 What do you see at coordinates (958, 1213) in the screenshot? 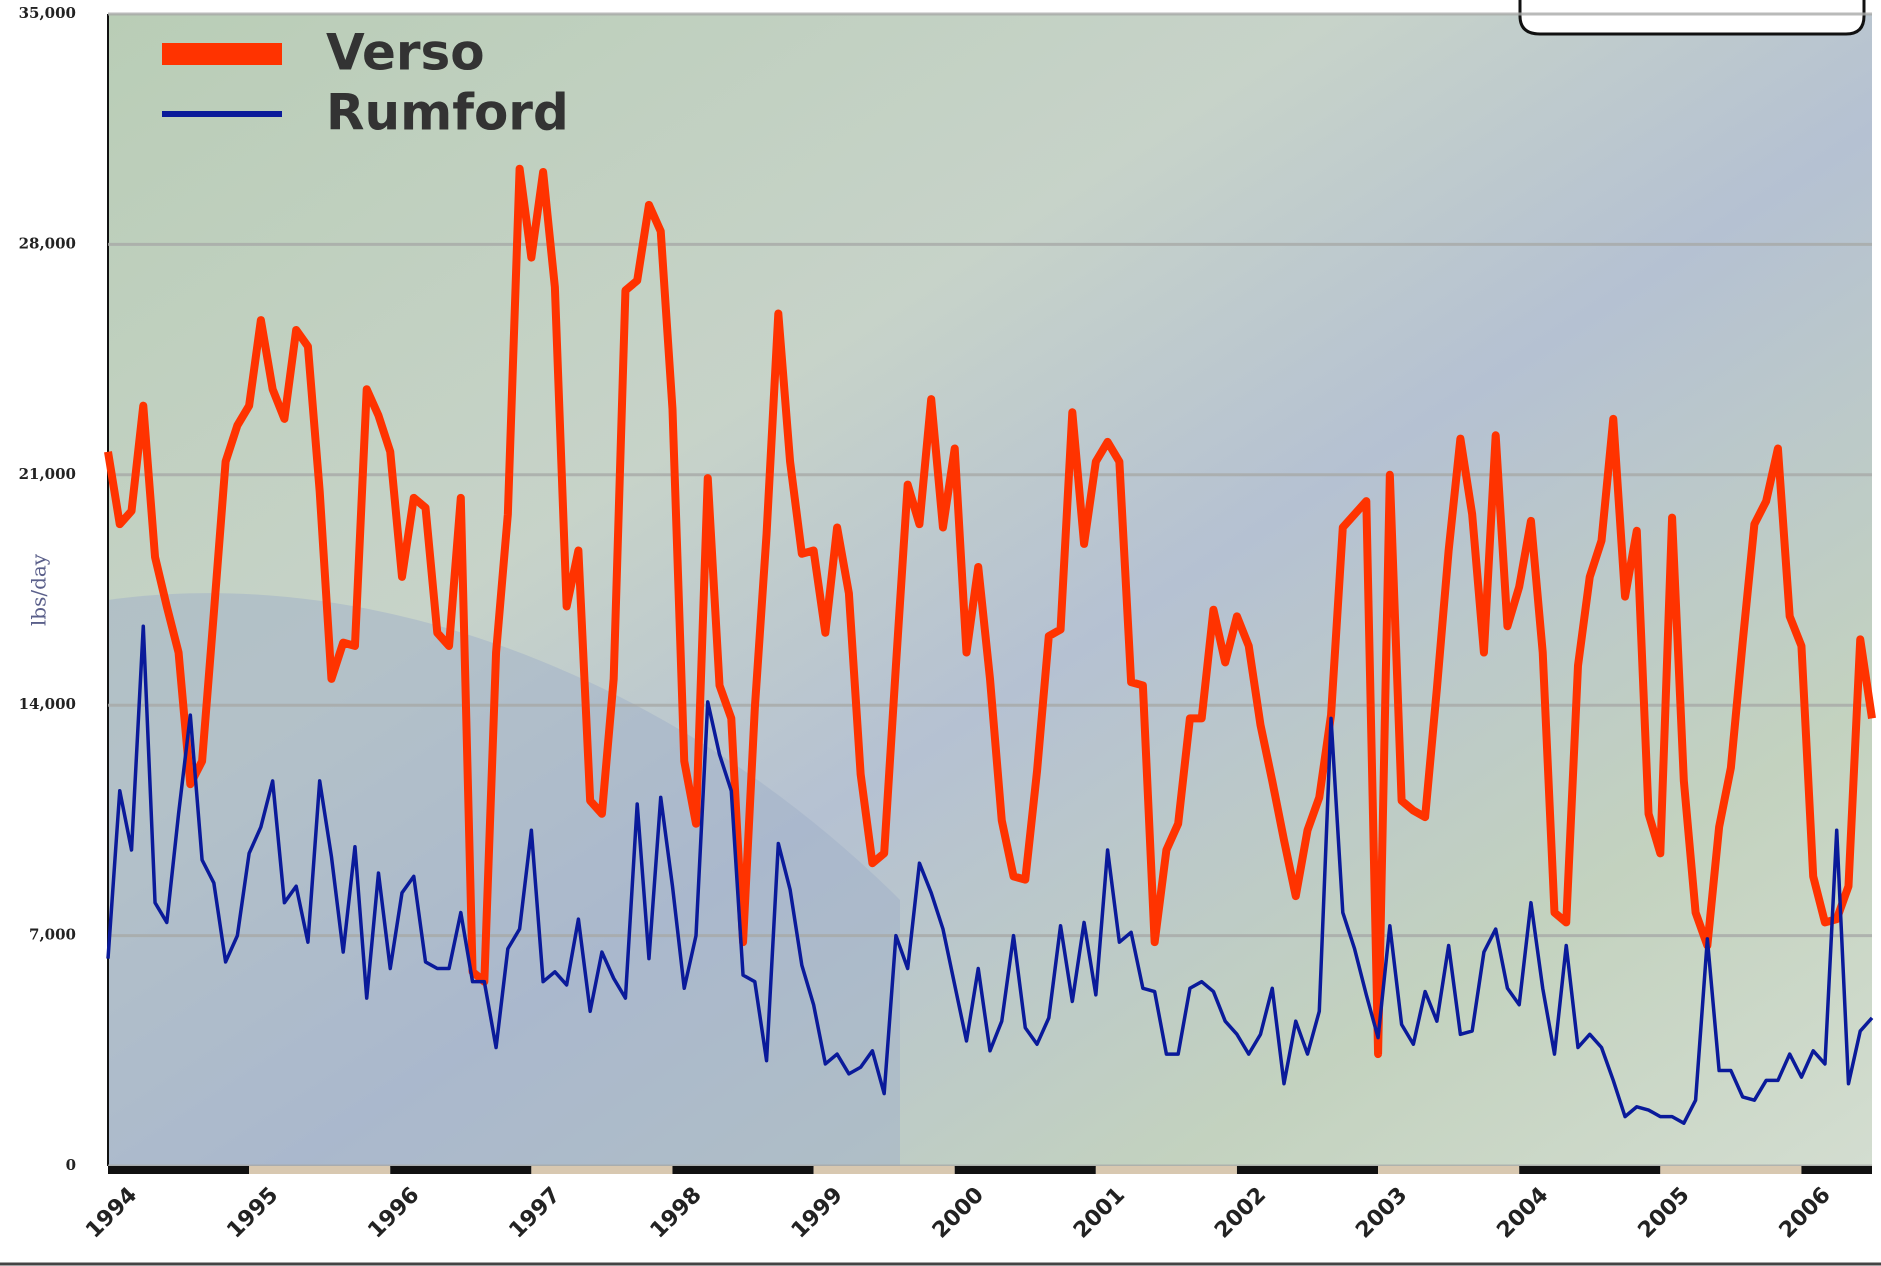
I see `x-tick-label: 2000` at bounding box center [958, 1213].